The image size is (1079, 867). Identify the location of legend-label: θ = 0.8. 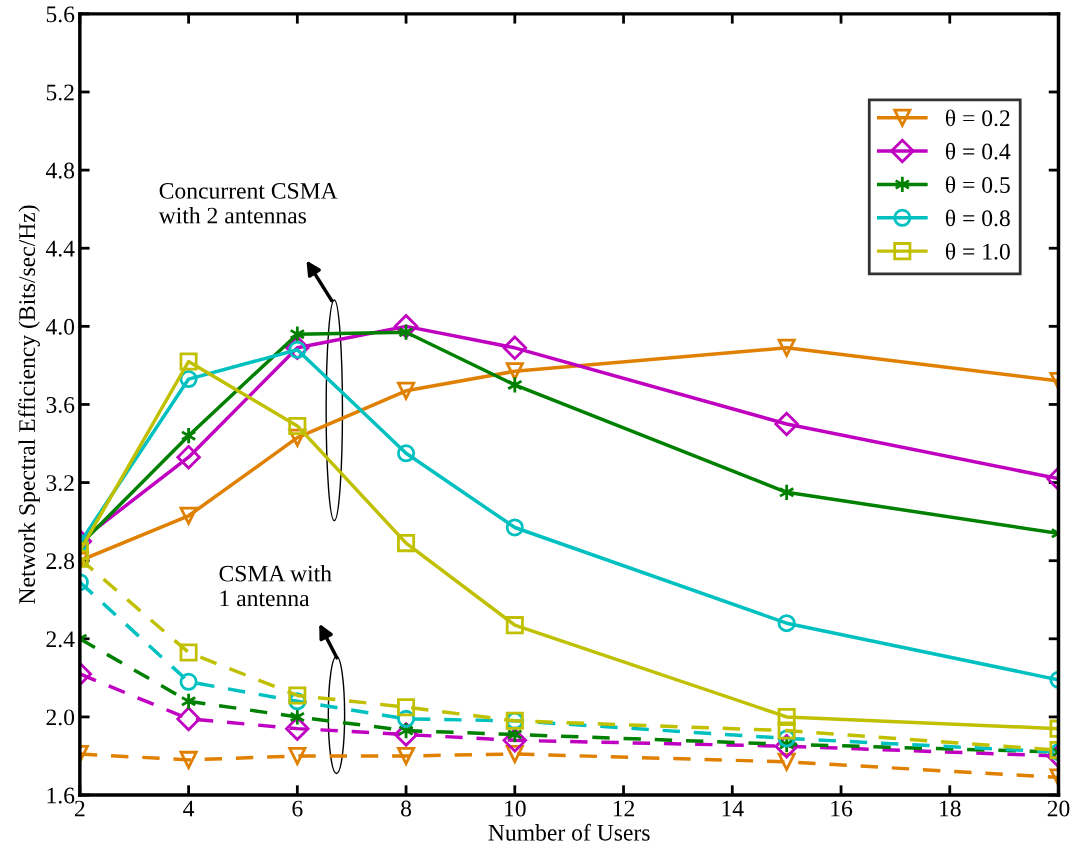
(977, 218).